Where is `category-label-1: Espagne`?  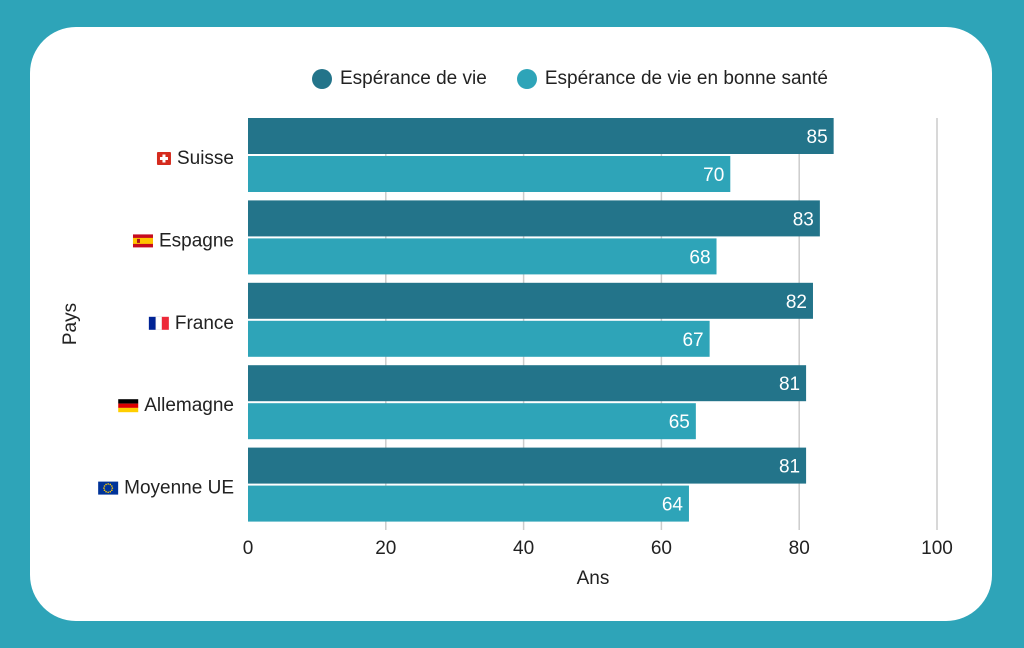 category-label-1: Espagne is located at coordinates (196, 240).